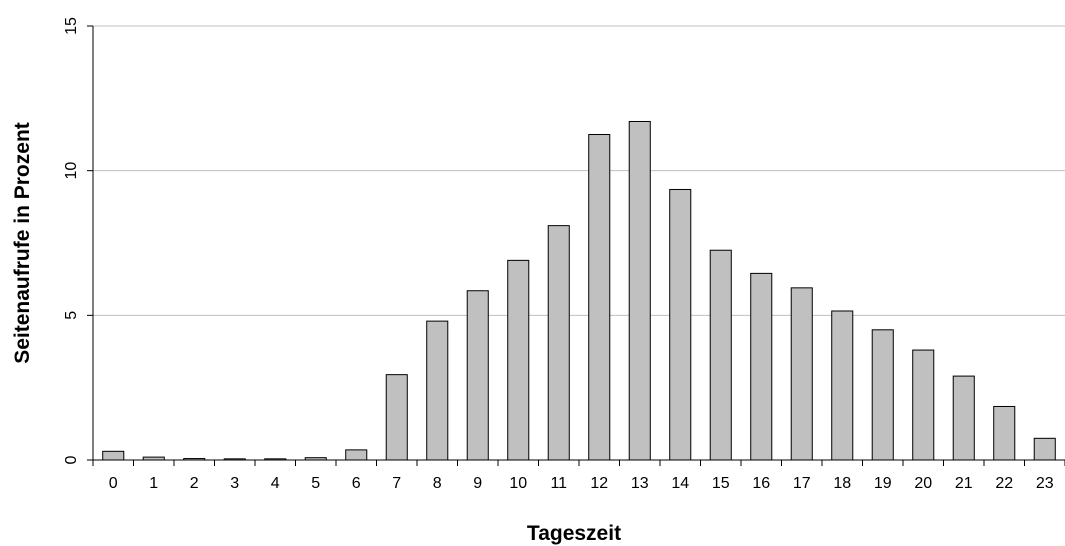 Image resolution: width=1065 pixels, height=546 pixels. I want to click on y-axis-title: Seitenaufrufe in Prozent, so click(22, 243).